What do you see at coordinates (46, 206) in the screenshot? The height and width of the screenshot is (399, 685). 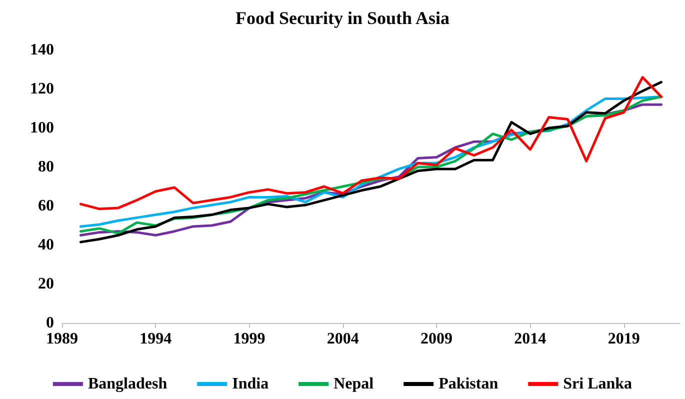 I see `y-tick-label: 60` at bounding box center [46, 206].